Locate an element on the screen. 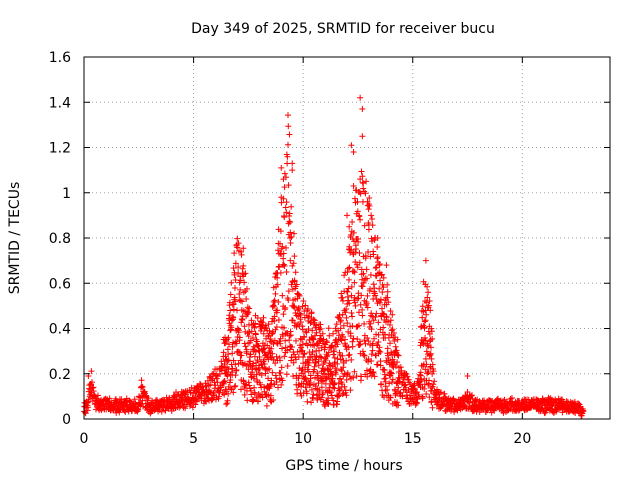 The width and height of the screenshot is (640, 480). y-tick-label: 1 is located at coordinates (66, 194).